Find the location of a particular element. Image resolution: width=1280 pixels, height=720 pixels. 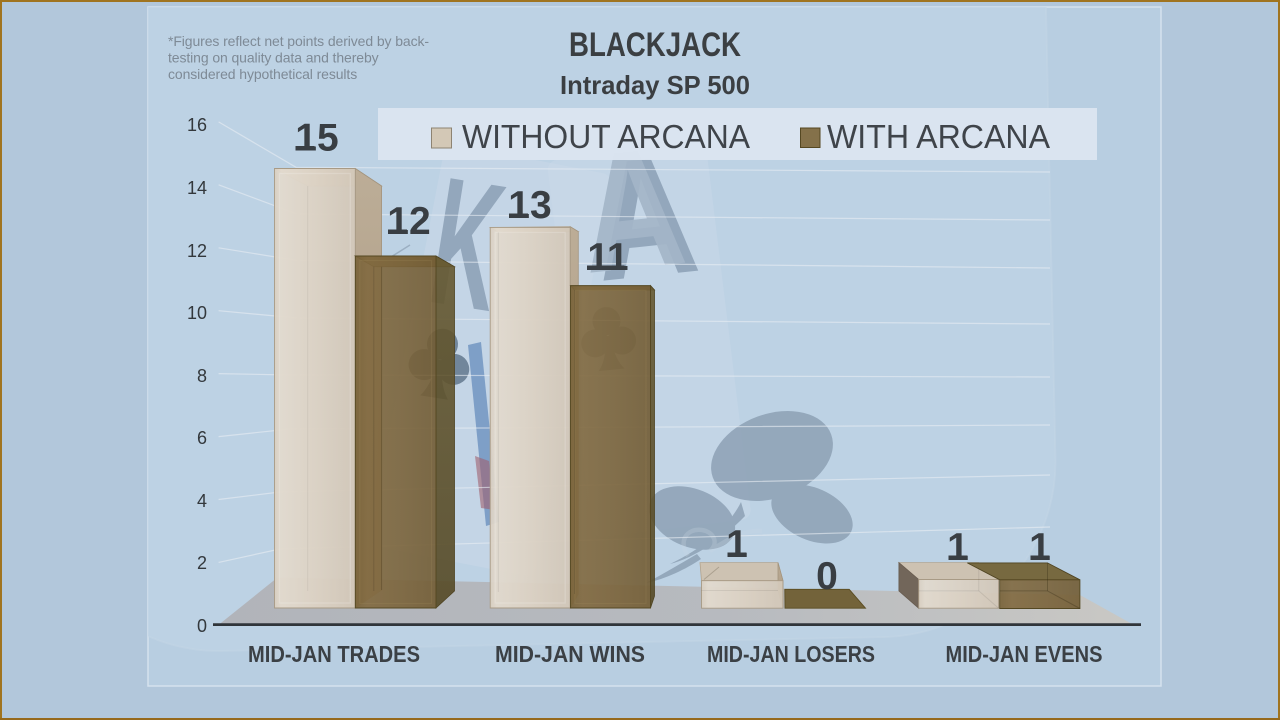

svg-text: MID-JAN TRADES is located at coordinates (334, 654).